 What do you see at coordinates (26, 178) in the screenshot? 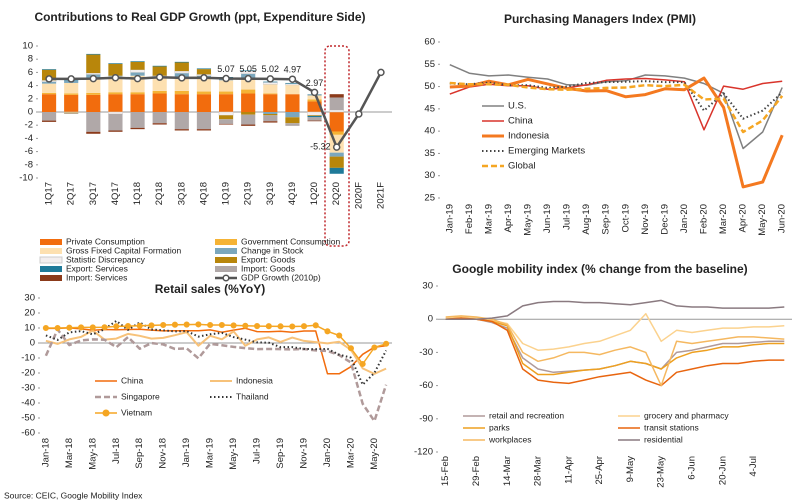
I see `y-tick-label: -10` at bounding box center [26, 178].